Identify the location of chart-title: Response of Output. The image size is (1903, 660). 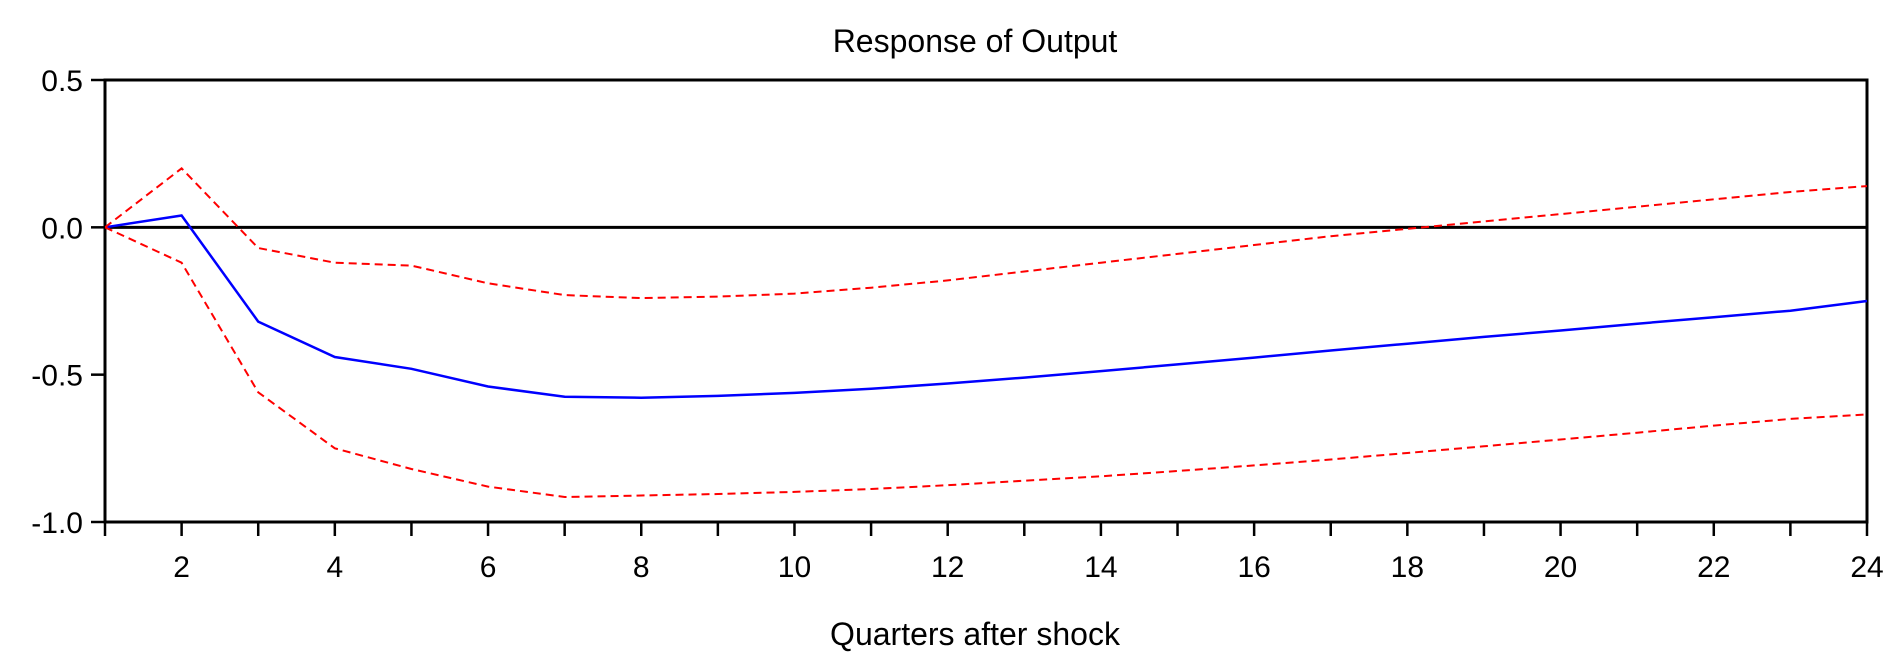
(975, 41).